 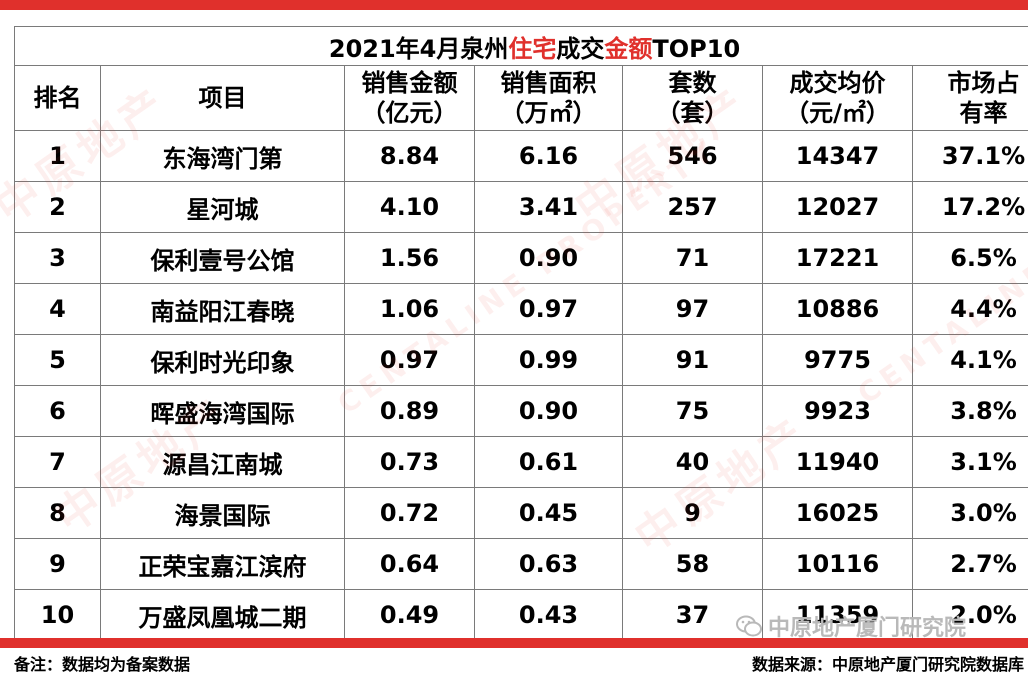 What do you see at coordinates (549, 98) in the screenshot?
I see `header-area: 销售面积（万㎡）` at bounding box center [549, 98].